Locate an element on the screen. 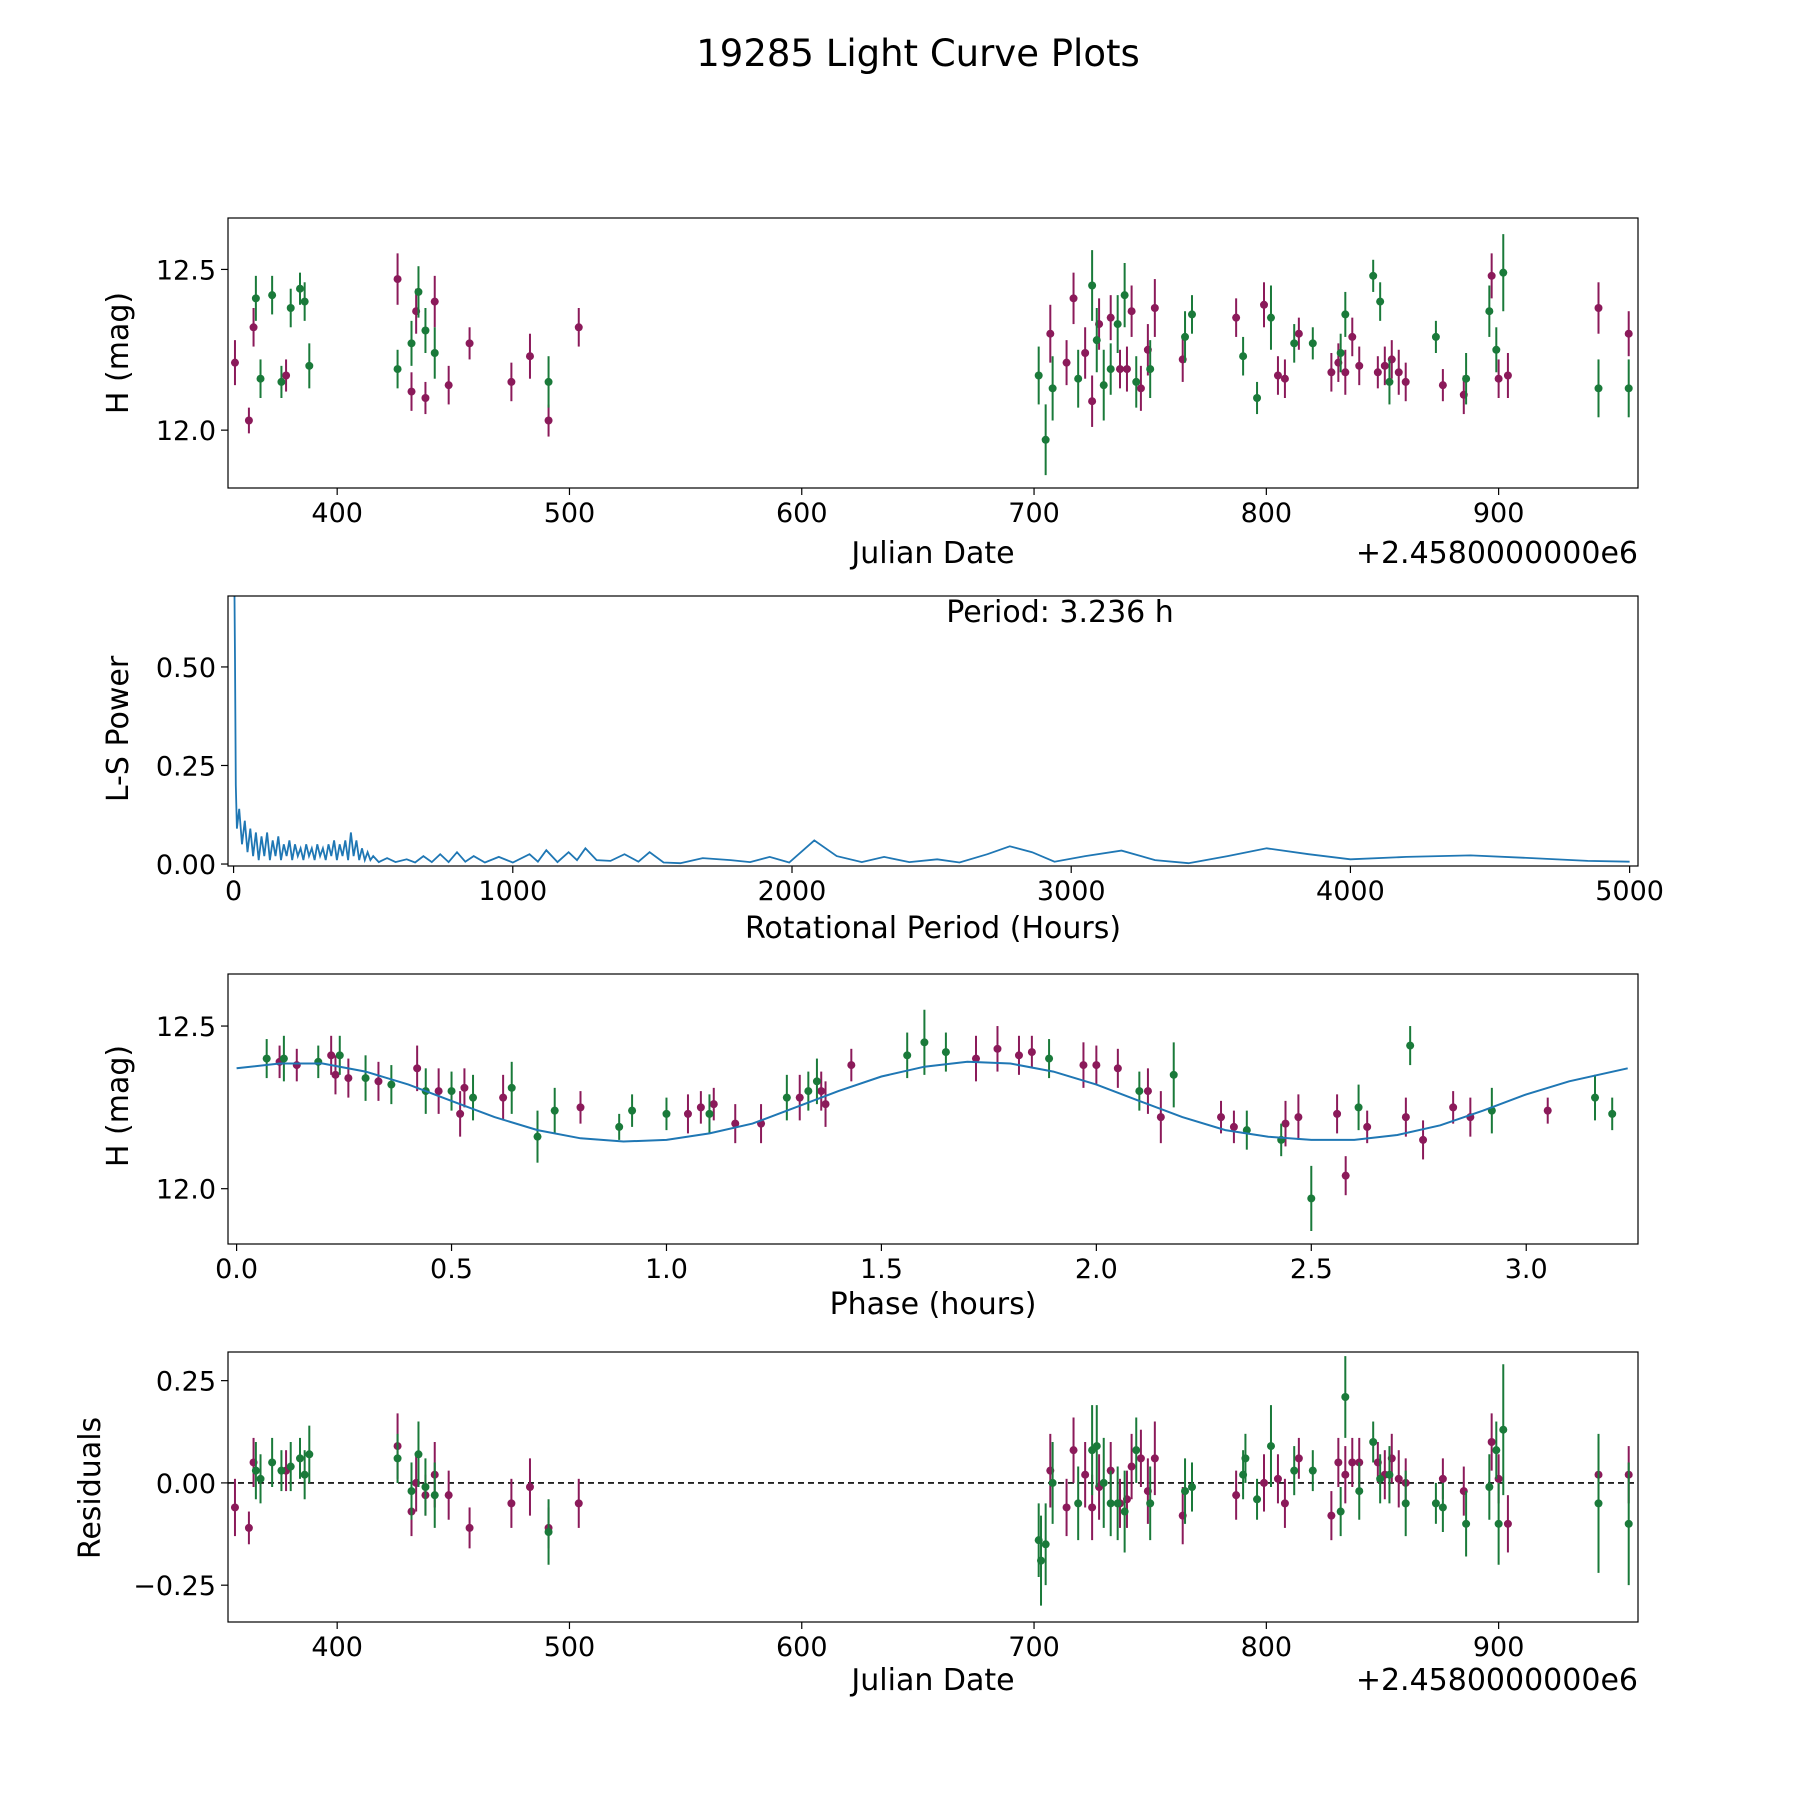  phased-xtick-label: 0.5 is located at coordinates (451, 1269).